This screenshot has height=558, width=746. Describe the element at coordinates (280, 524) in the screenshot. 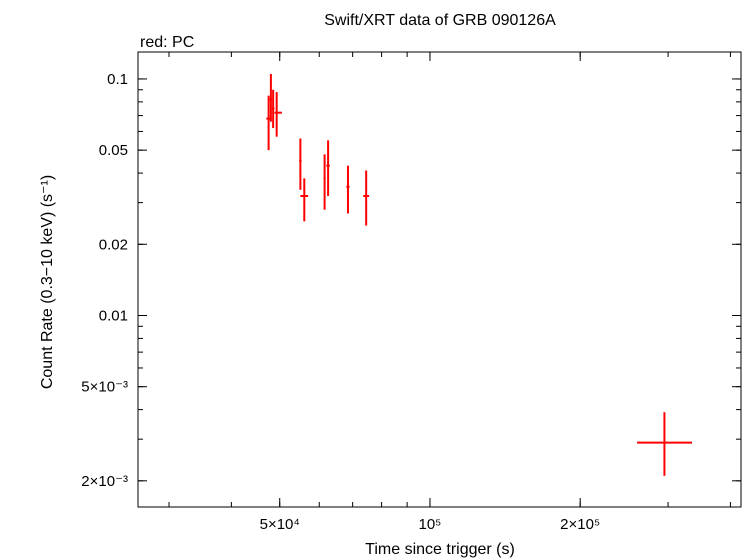

I see `x-tick-label: 5×10⁴` at that location.